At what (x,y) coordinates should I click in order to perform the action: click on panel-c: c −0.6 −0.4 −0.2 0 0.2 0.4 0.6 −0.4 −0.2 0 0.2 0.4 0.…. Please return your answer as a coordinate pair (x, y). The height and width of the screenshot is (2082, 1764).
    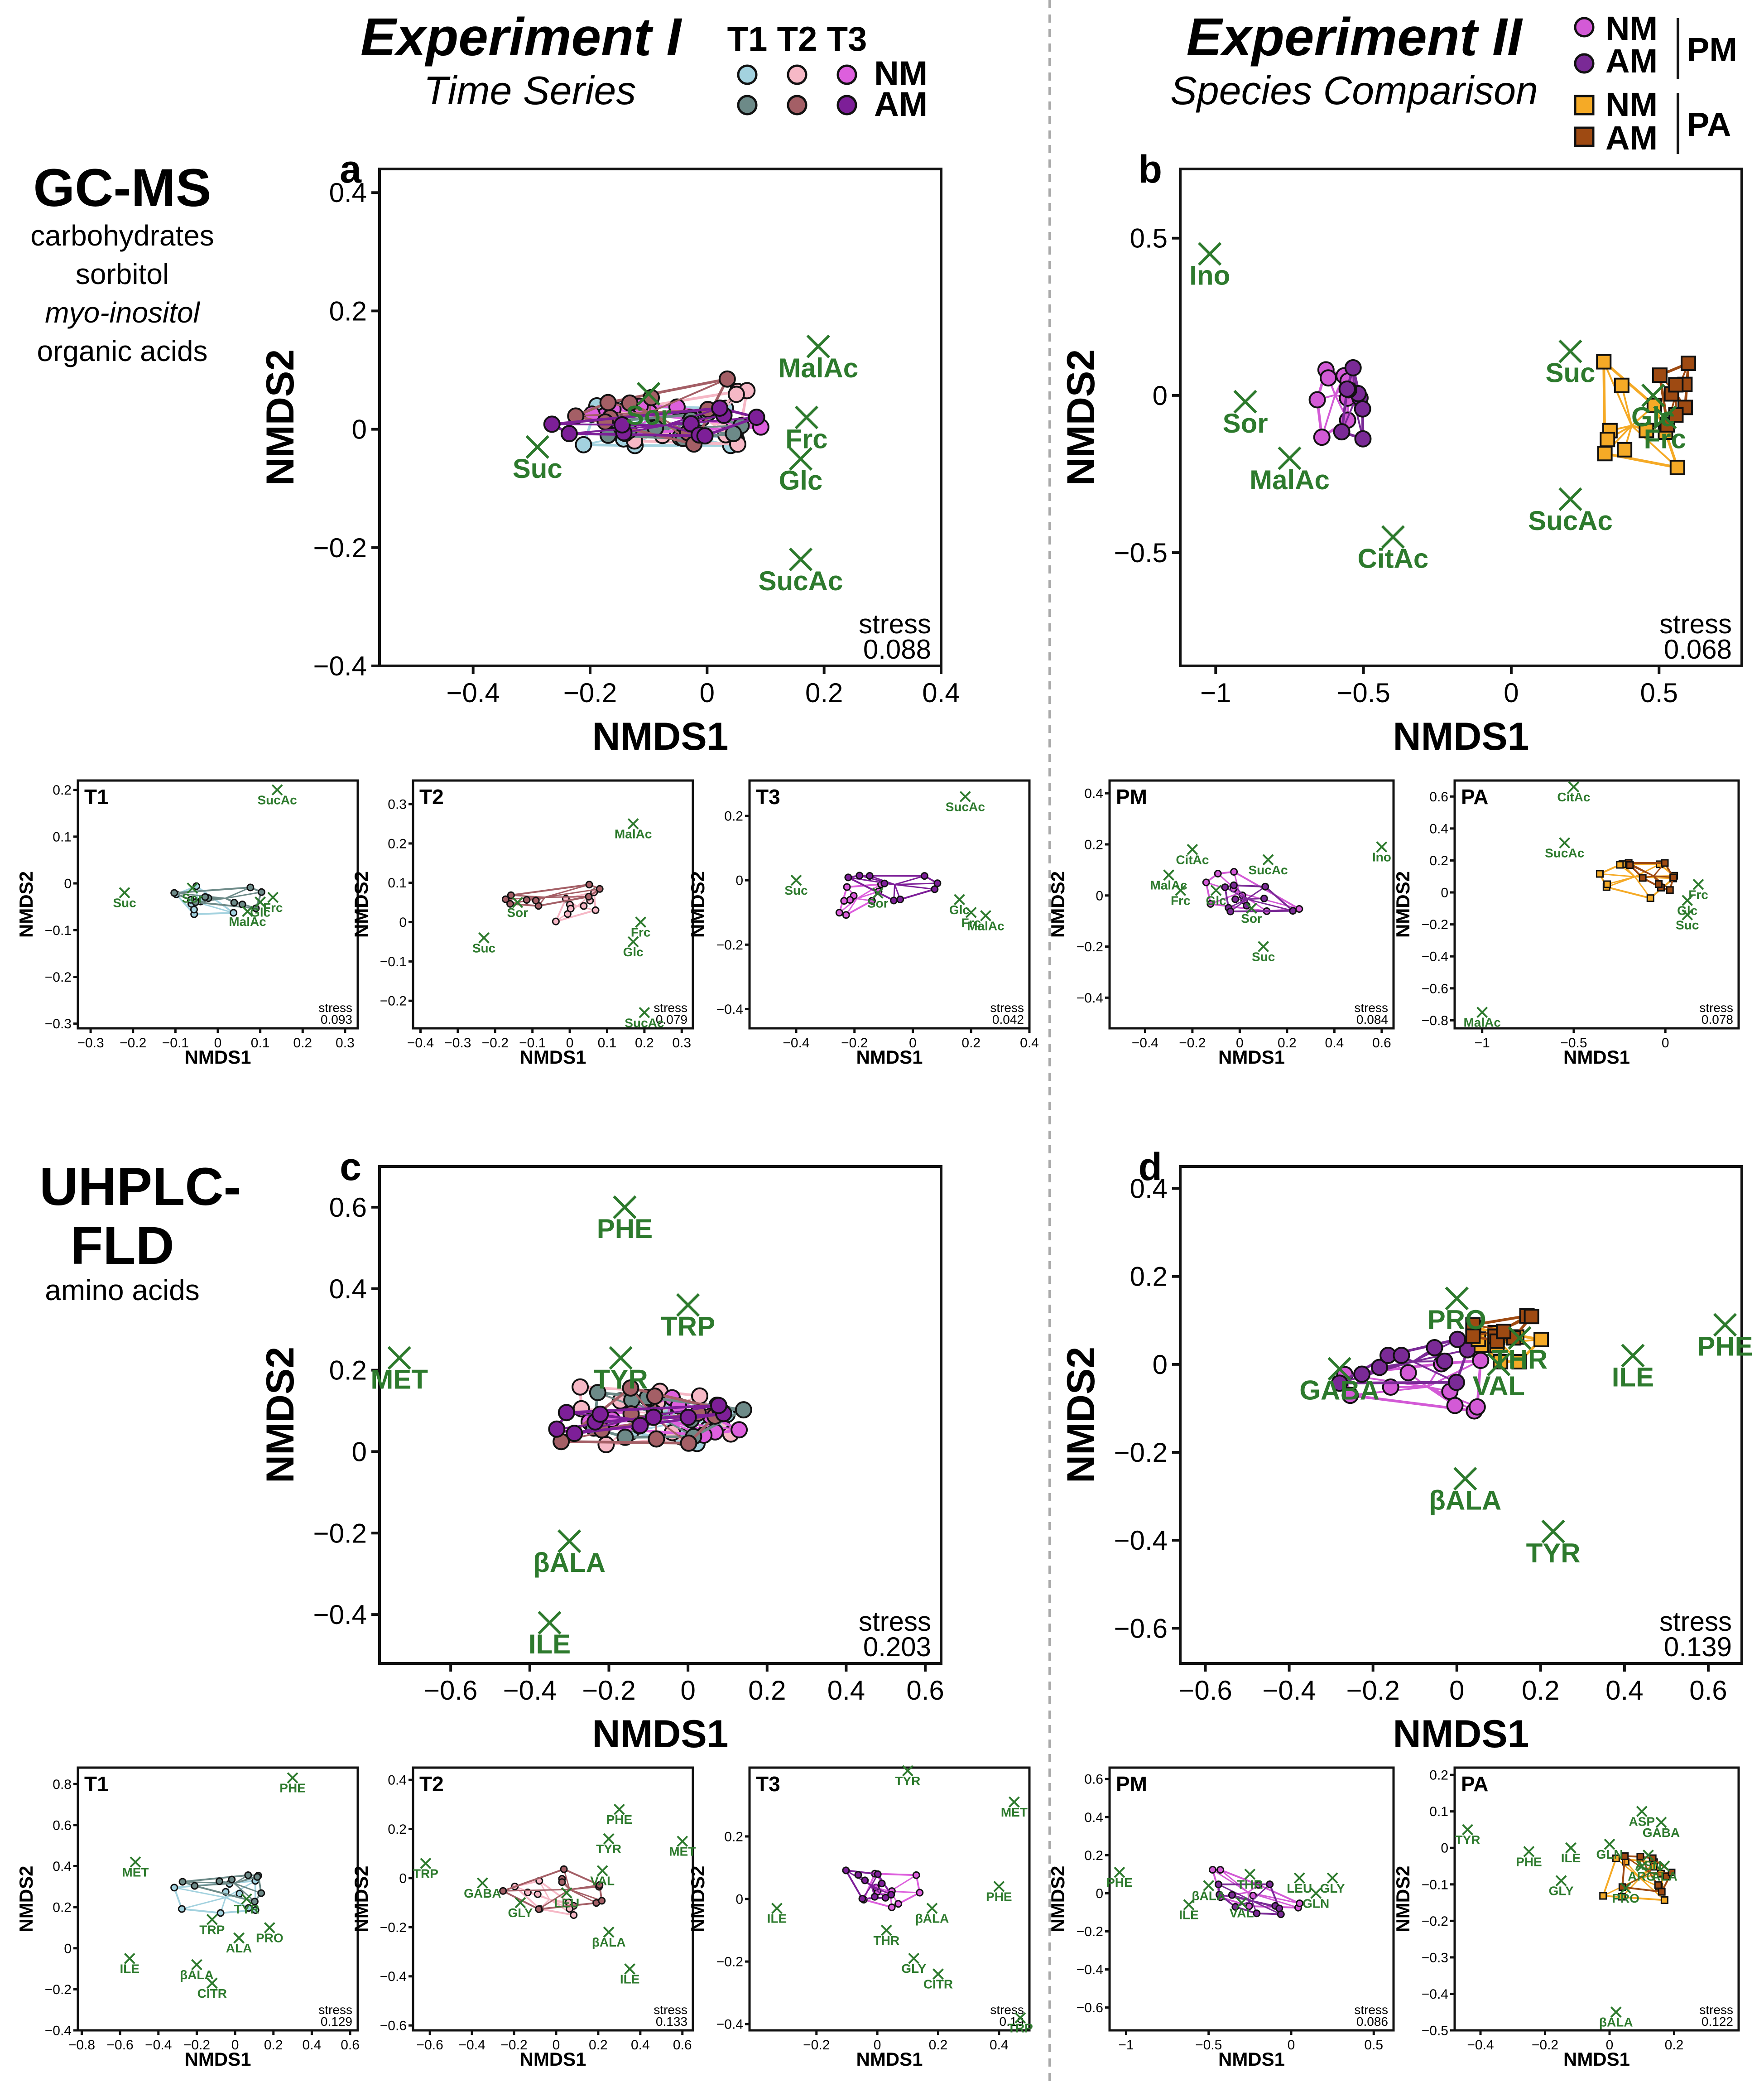
    Looking at the image, I should click on (601, 1450).